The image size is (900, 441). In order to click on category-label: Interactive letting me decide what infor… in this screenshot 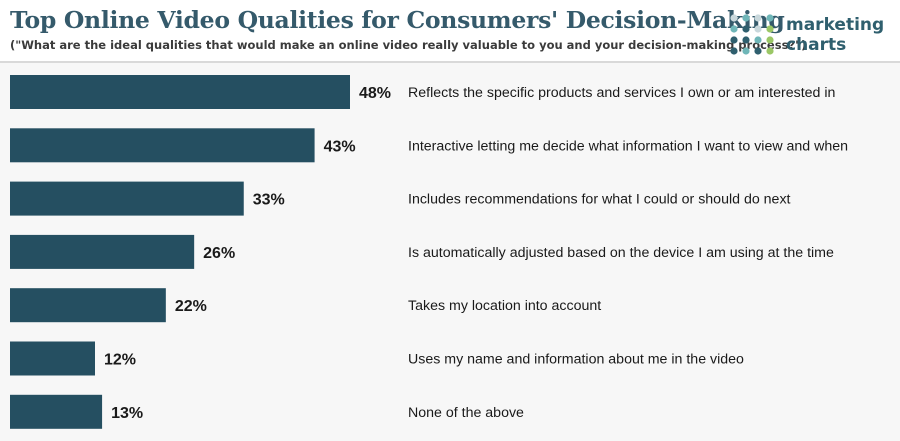, I will do `click(628, 146)`.